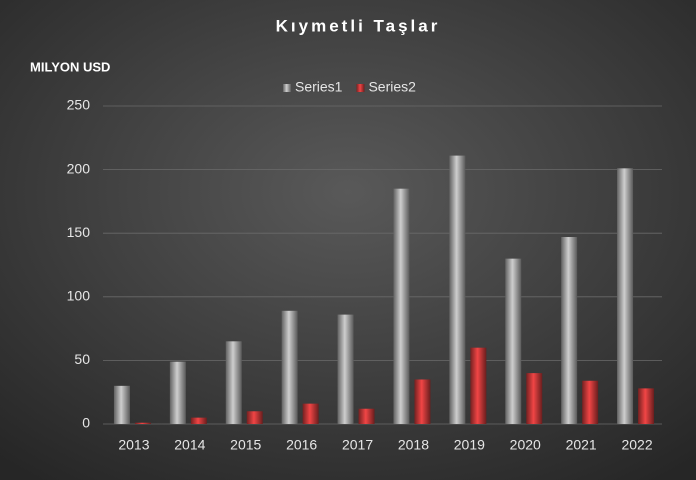 The width and height of the screenshot is (696, 480). Describe the element at coordinates (301, 445) in the screenshot. I see `x-tick-label: 2016` at that location.